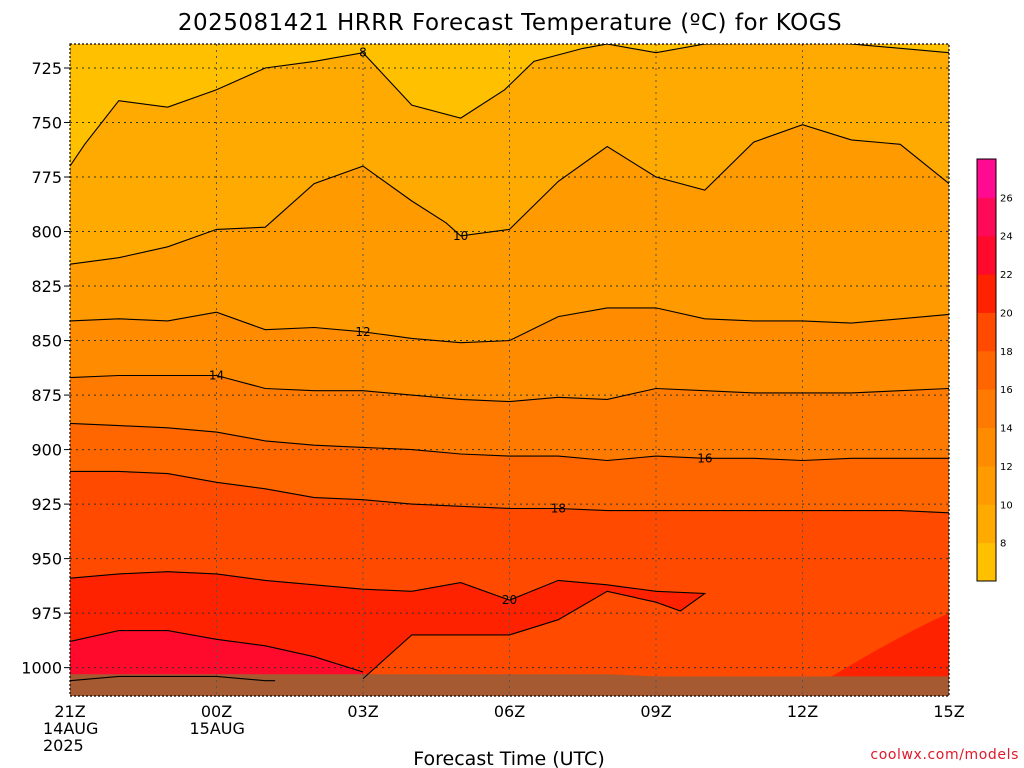 The image size is (1024, 768). I want to click on y-tick-label-1000: 1000, so click(41, 668).